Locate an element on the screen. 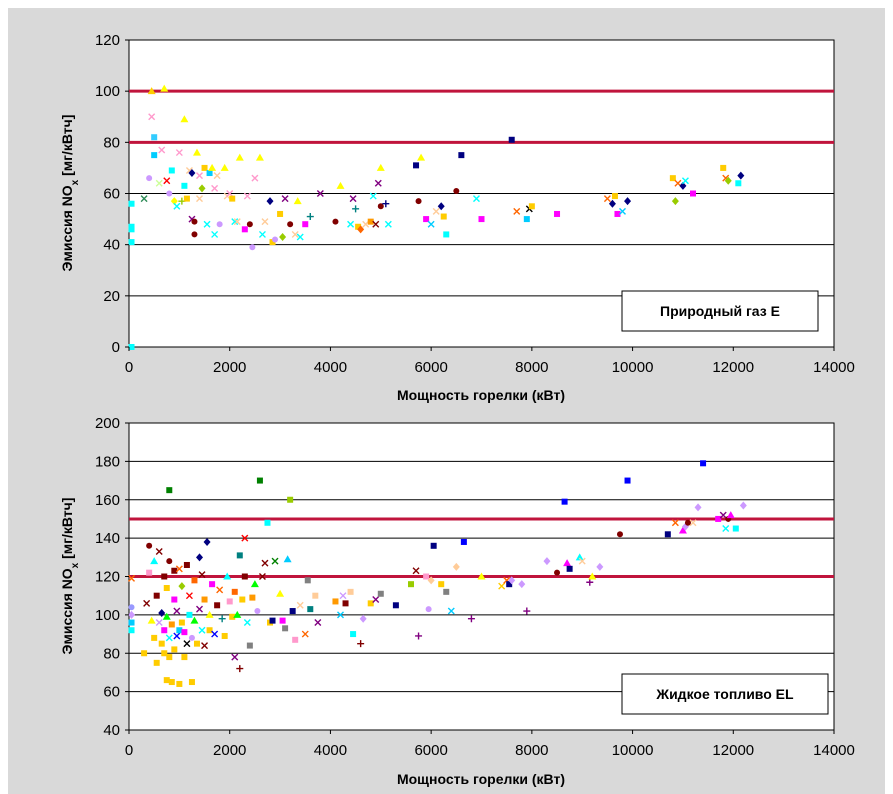 The height and width of the screenshot is (794, 893). y-tick-label: 0 is located at coordinates (116, 347).